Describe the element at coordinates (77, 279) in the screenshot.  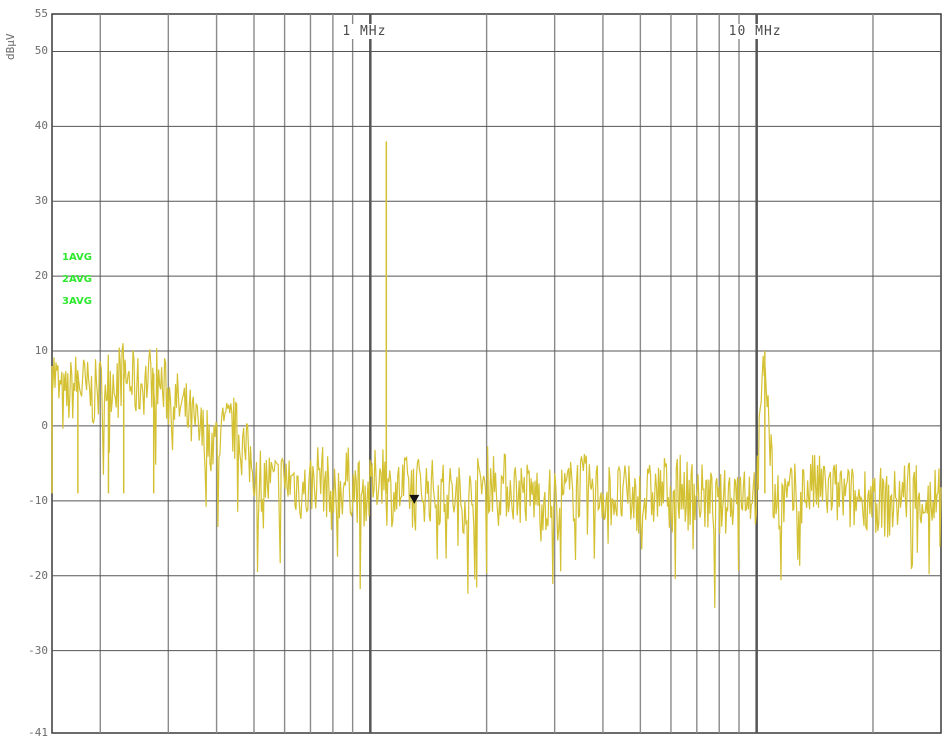
I see `trace-tag: 2AVG` at that location.